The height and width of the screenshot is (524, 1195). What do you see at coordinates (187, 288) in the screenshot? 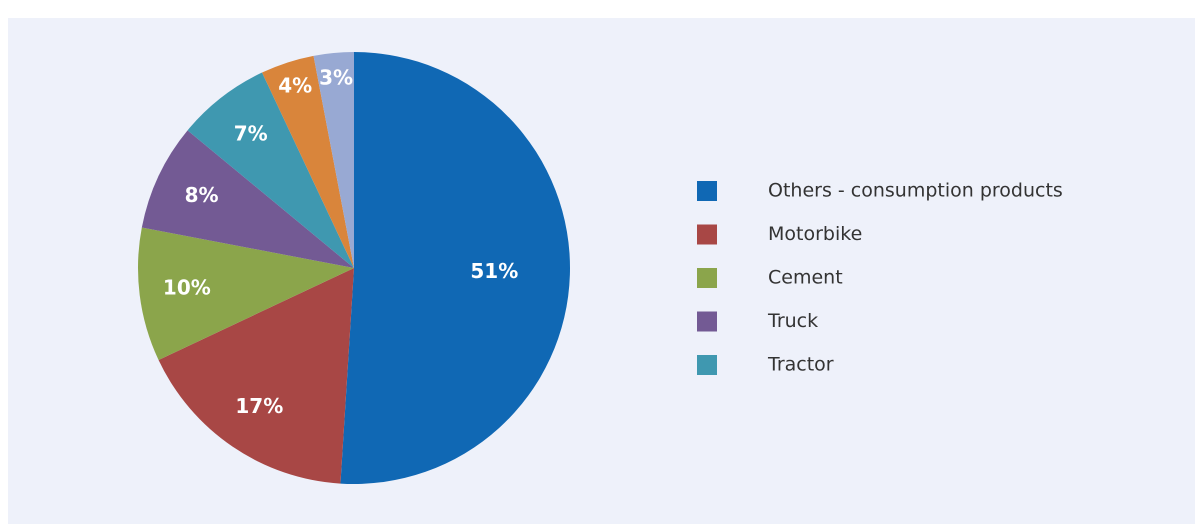
I see `slice-label: 10%` at bounding box center [187, 288].